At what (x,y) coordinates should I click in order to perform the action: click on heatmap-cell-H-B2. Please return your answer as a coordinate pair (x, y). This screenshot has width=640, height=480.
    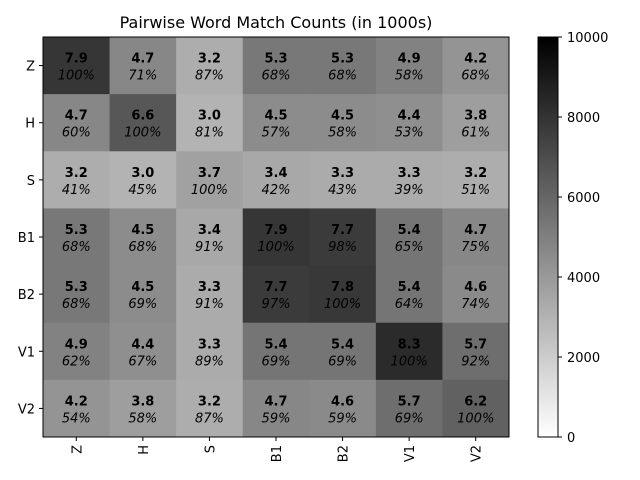
    Looking at the image, I should click on (343, 123).